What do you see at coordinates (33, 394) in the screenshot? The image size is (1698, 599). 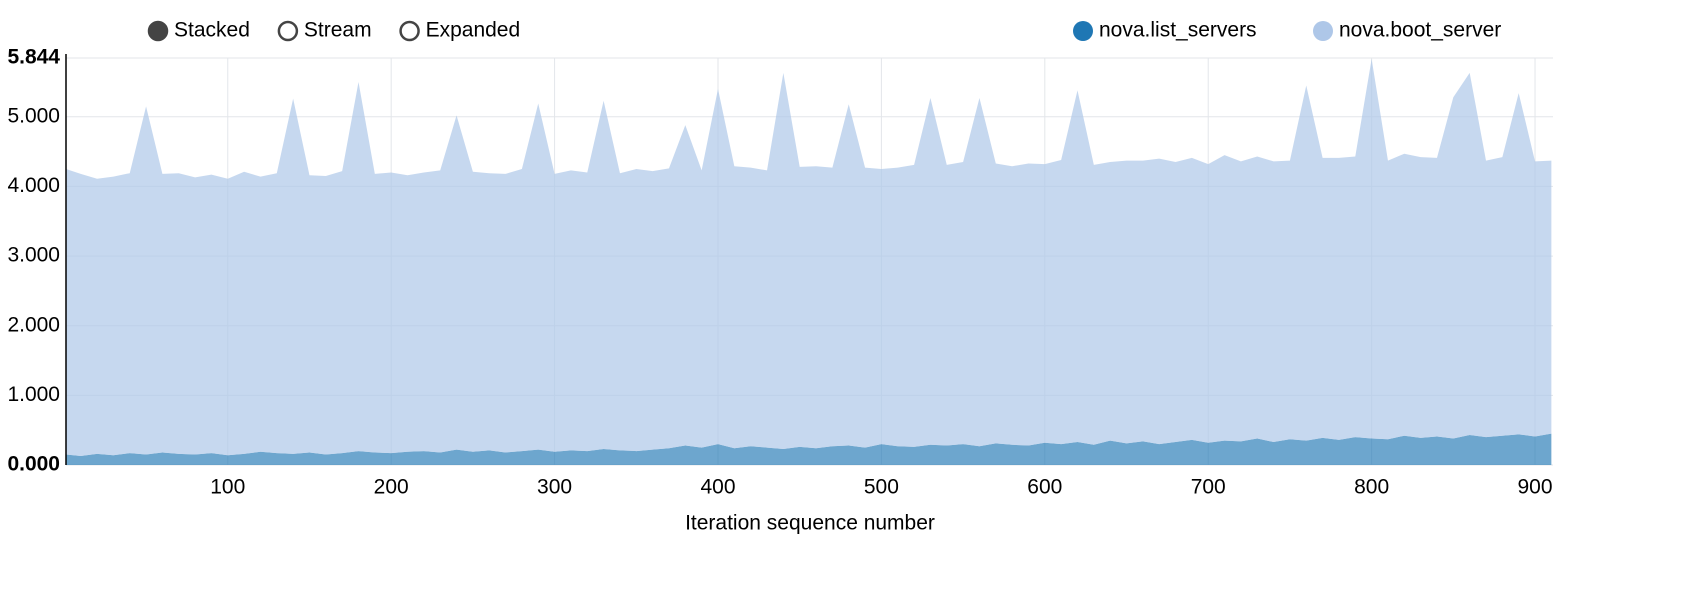 I see `y-tick-label: 1.000` at bounding box center [33, 394].